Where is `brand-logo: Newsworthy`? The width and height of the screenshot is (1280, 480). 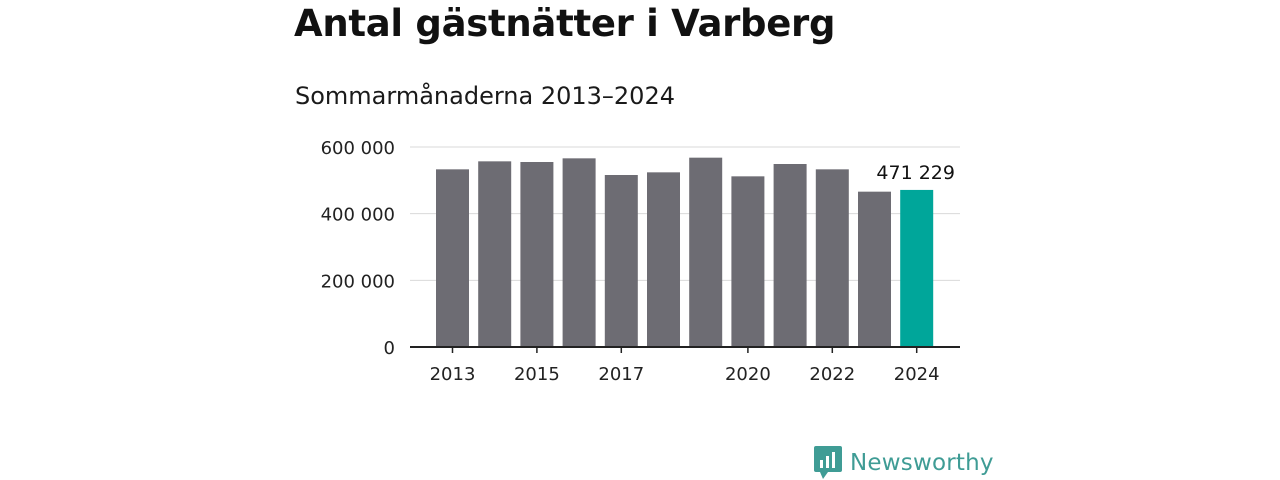
brand-logo: Newsworthy is located at coordinates (904, 463).